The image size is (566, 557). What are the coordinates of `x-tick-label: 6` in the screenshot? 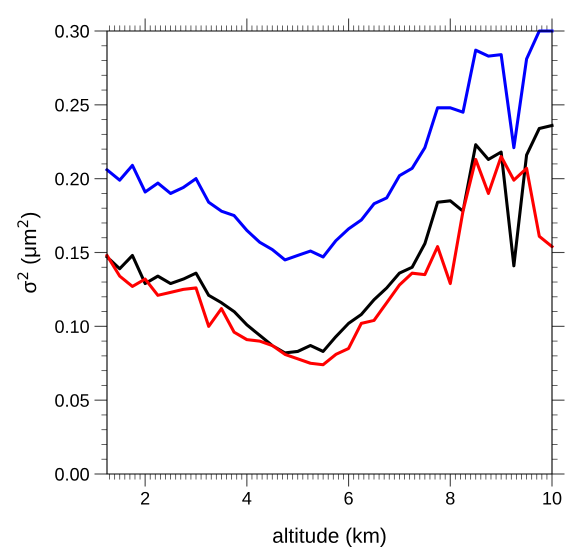 It's located at (348, 498).